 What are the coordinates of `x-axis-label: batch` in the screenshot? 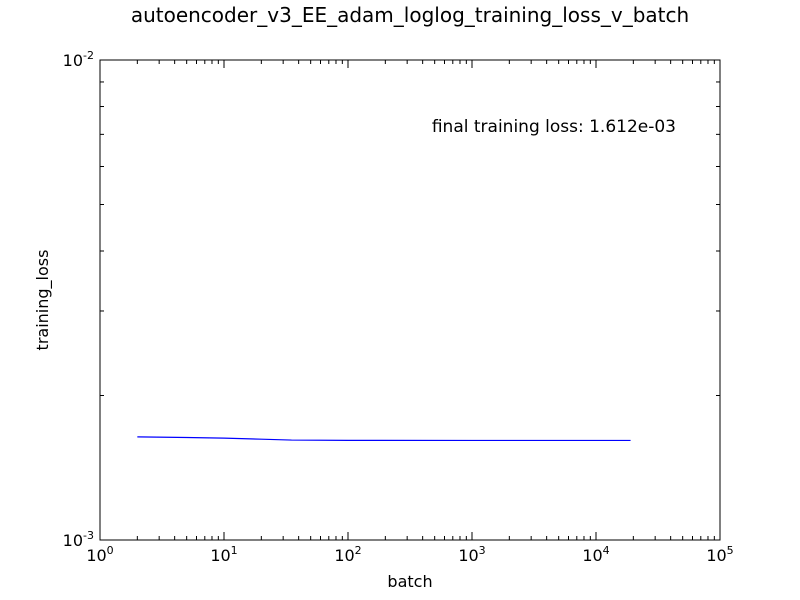 It's located at (409, 581).